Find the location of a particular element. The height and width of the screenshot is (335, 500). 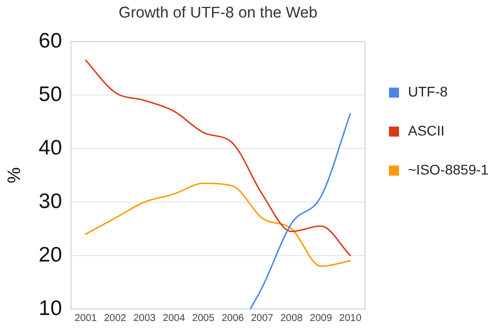

x-tick-label: 2004 is located at coordinates (174, 318).